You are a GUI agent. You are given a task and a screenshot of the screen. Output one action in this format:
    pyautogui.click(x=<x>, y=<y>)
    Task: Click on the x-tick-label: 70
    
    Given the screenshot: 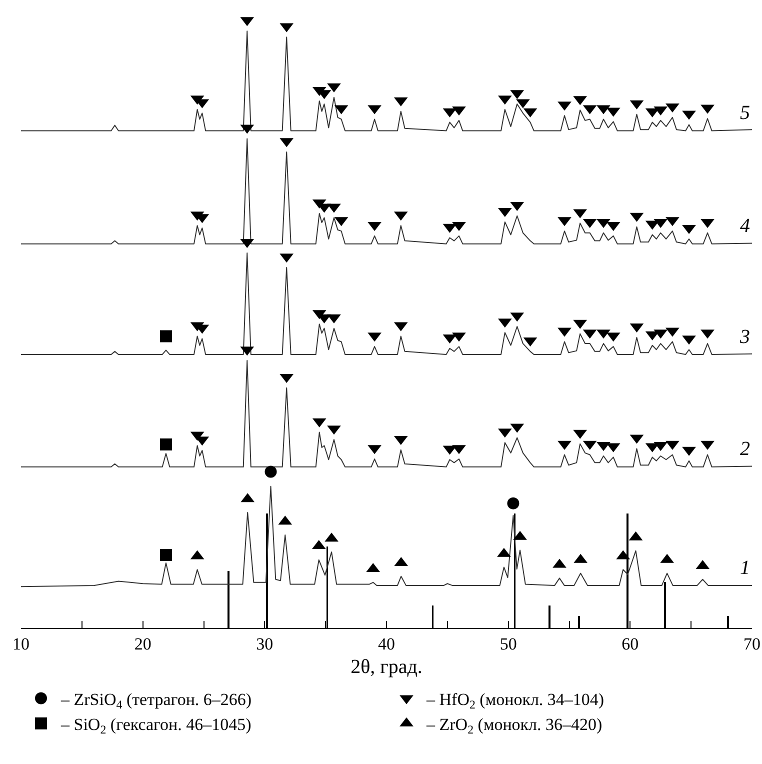 What is the action you would take?
    pyautogui.click(x=752, y=644)
    